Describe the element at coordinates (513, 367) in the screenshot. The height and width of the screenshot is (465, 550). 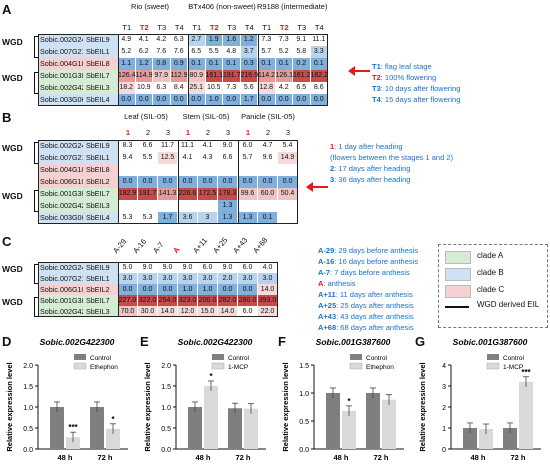
I see `legend-label: 1-MCP` at that location.